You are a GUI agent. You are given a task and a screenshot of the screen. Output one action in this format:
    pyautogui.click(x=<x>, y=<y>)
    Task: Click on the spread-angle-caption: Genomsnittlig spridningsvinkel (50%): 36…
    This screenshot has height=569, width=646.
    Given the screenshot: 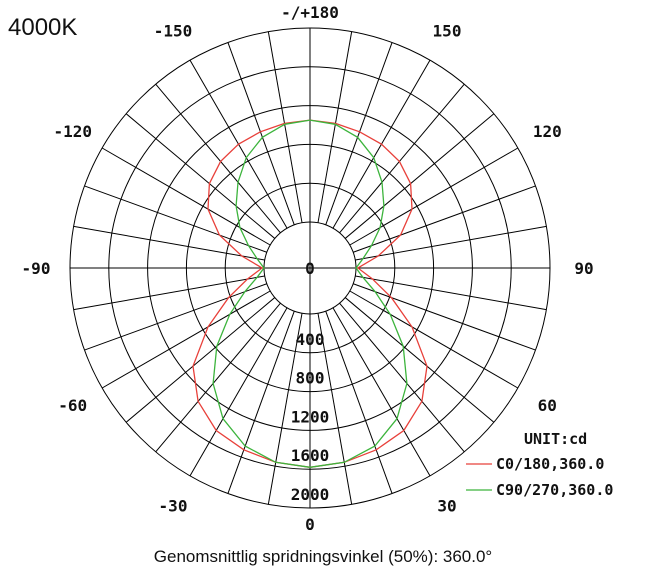 What is the action you would take?
    pyautogui.click(x=323, y=556)
    